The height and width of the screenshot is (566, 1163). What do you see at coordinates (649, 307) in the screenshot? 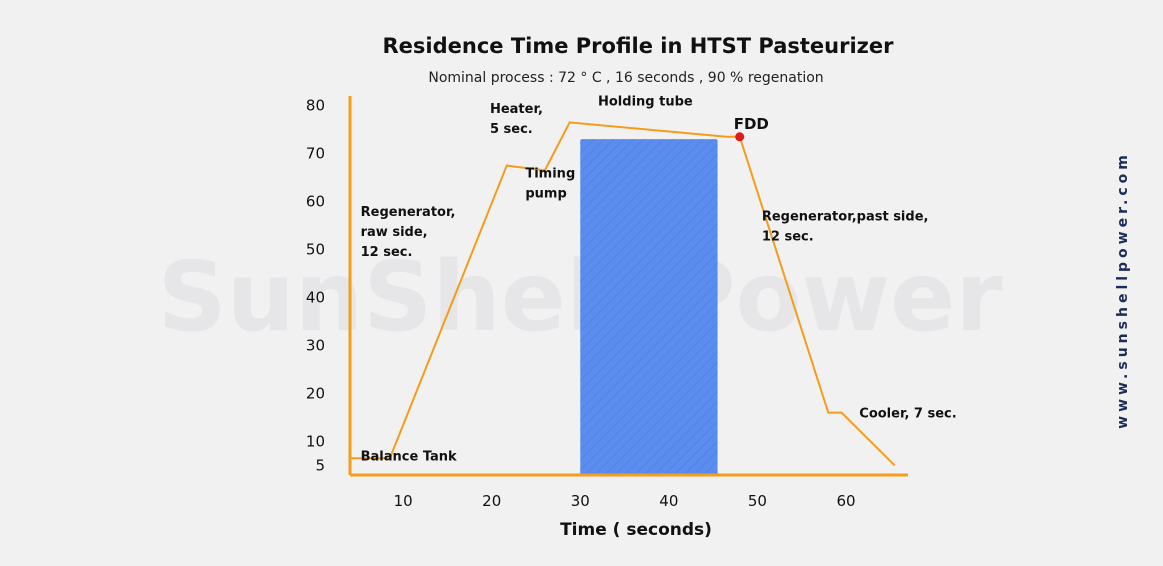
I see `holding-tube-hatch` at bounding box center [649, 307].